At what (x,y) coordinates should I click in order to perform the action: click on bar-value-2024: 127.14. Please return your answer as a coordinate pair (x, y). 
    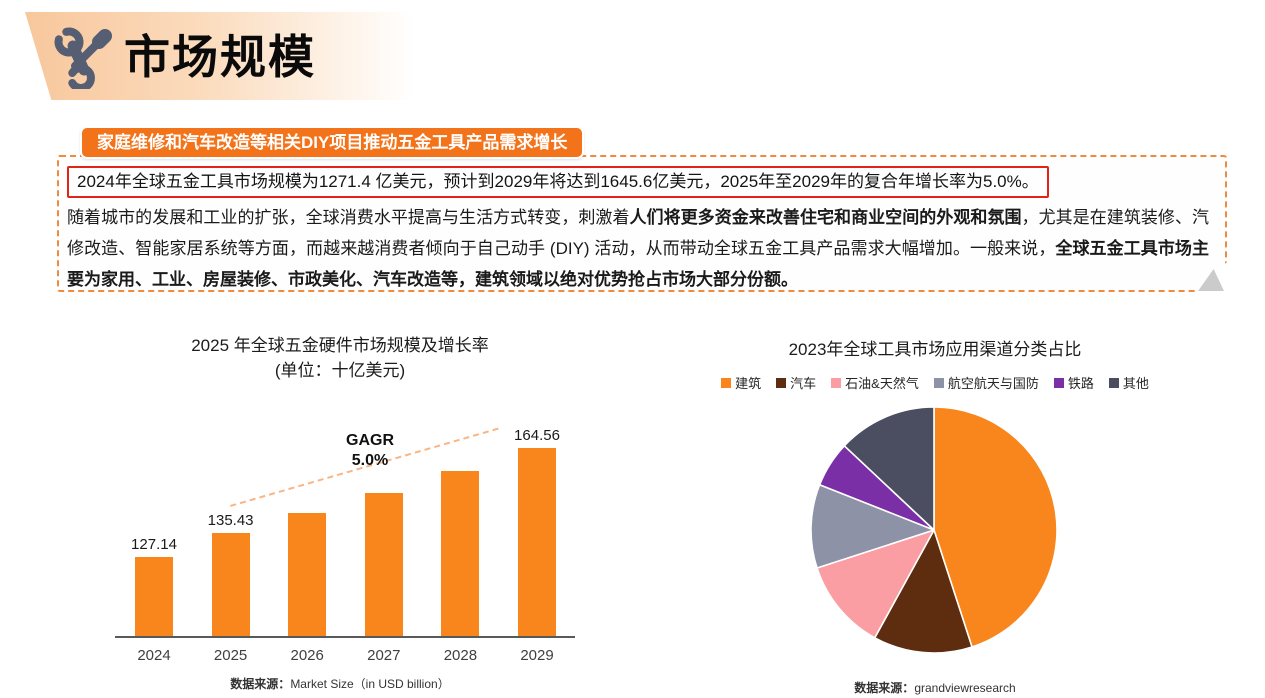
    Looking at the image, I should click on (154, 544).